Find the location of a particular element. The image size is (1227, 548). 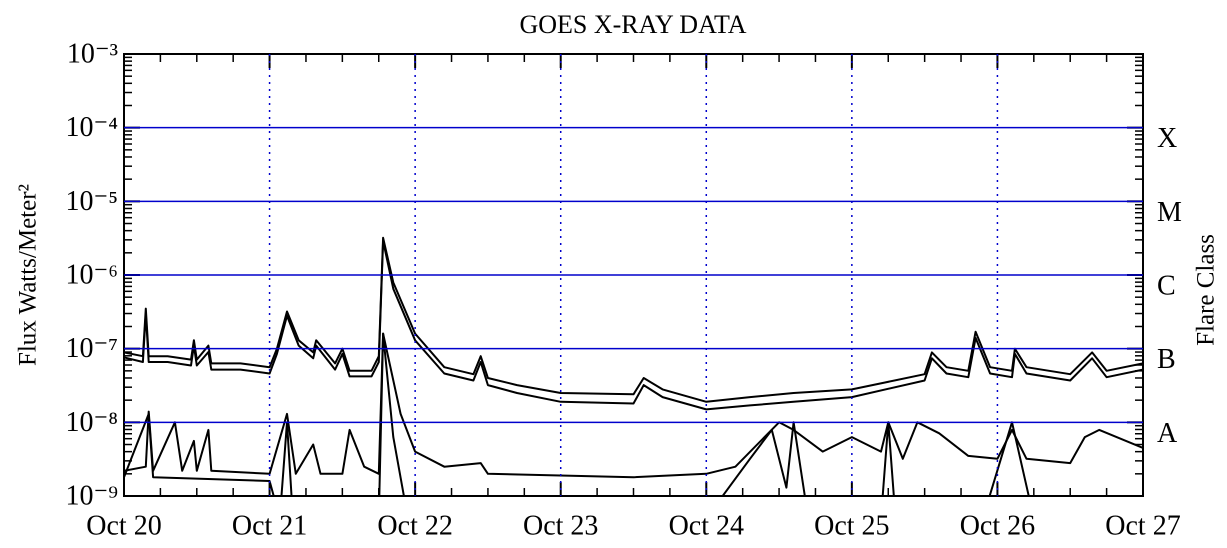

x-tick-label: Oct 26 is located at coordinates (997, 525).